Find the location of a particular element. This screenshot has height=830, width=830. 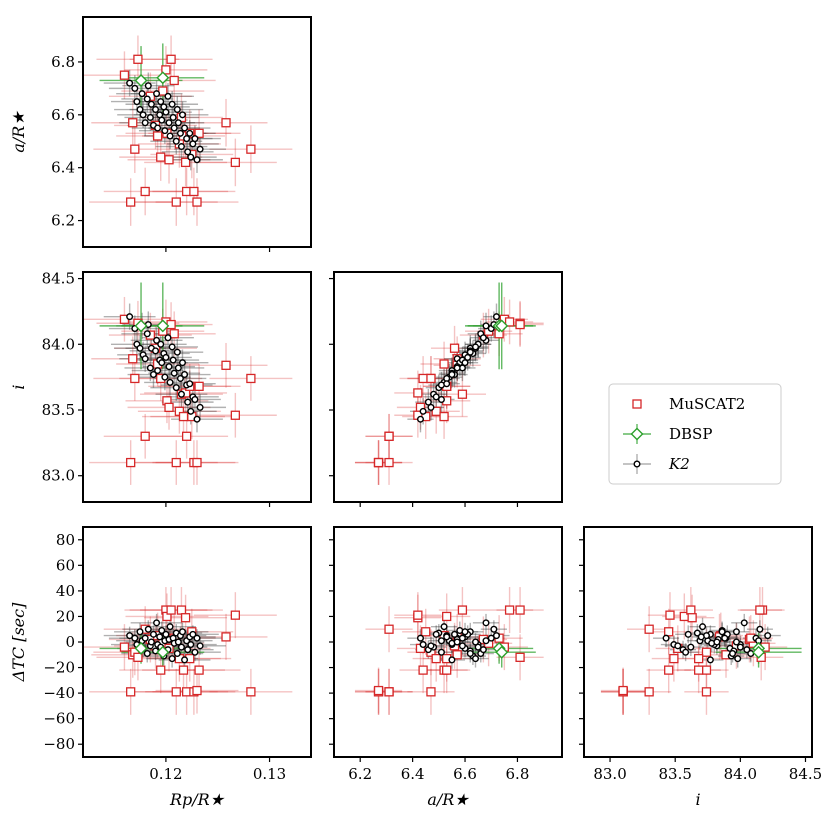

x-tick-label: 83.0 is located at coordinates (609, 774).